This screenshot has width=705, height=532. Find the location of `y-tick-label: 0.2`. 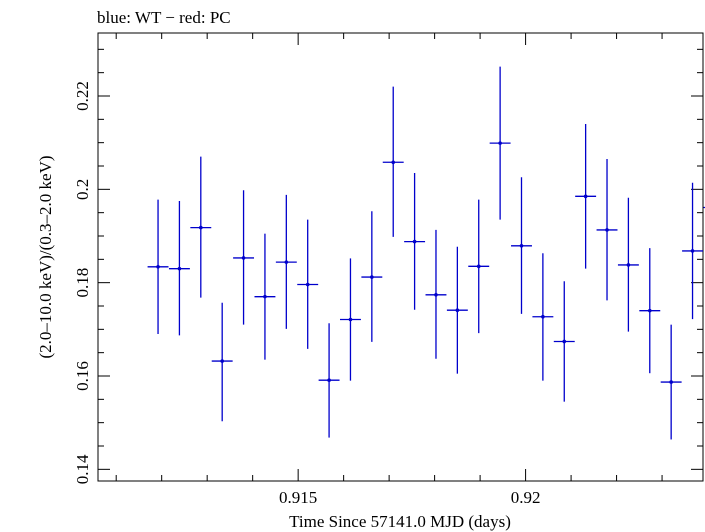

y-tick-label: 0.2 is located at coordinates (82, 189).